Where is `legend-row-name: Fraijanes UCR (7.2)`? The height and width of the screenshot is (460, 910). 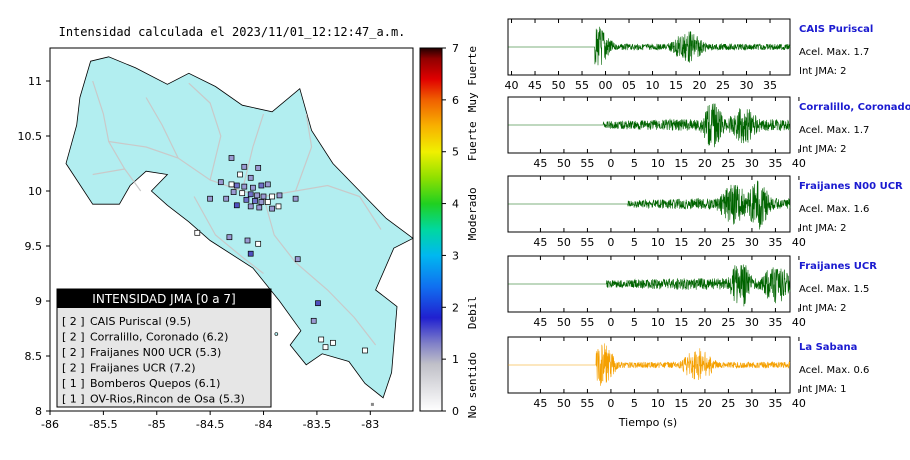
legend-row-name: Fraijanes UCR (7.2) is located at coordinates (143, 368).